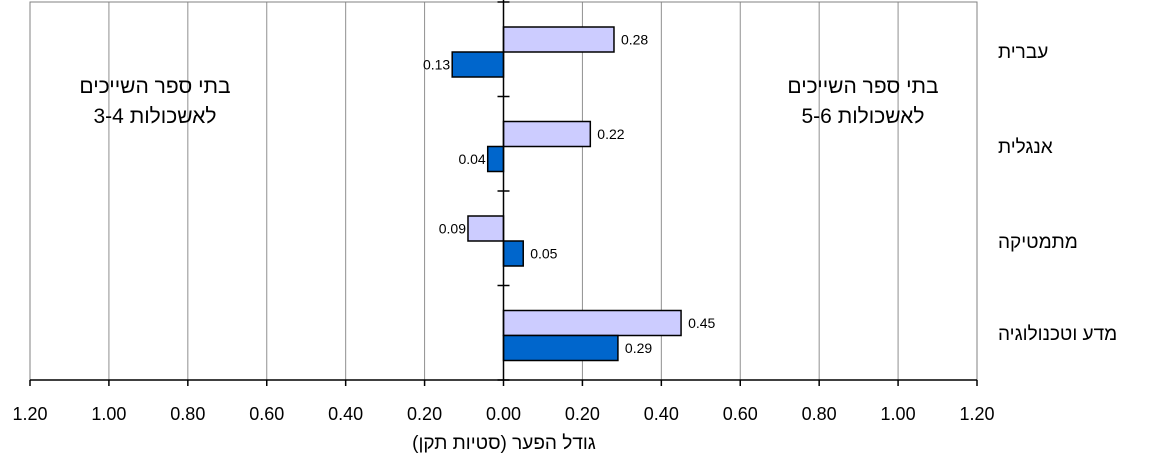  Describe the element at coordinates (638, 348) in the screenshot. I see `data-label: 0.29` at that location.